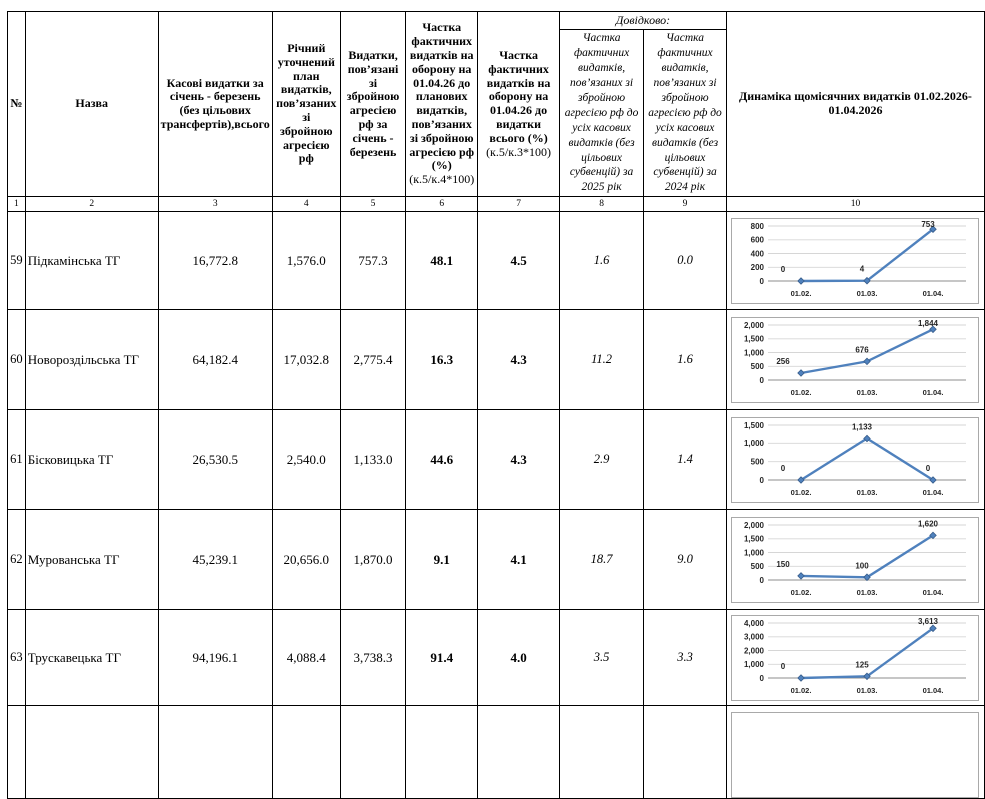  Describe the element at coordinates (518, 752) in the screenshot. I see `share-of-total-value` at that location.